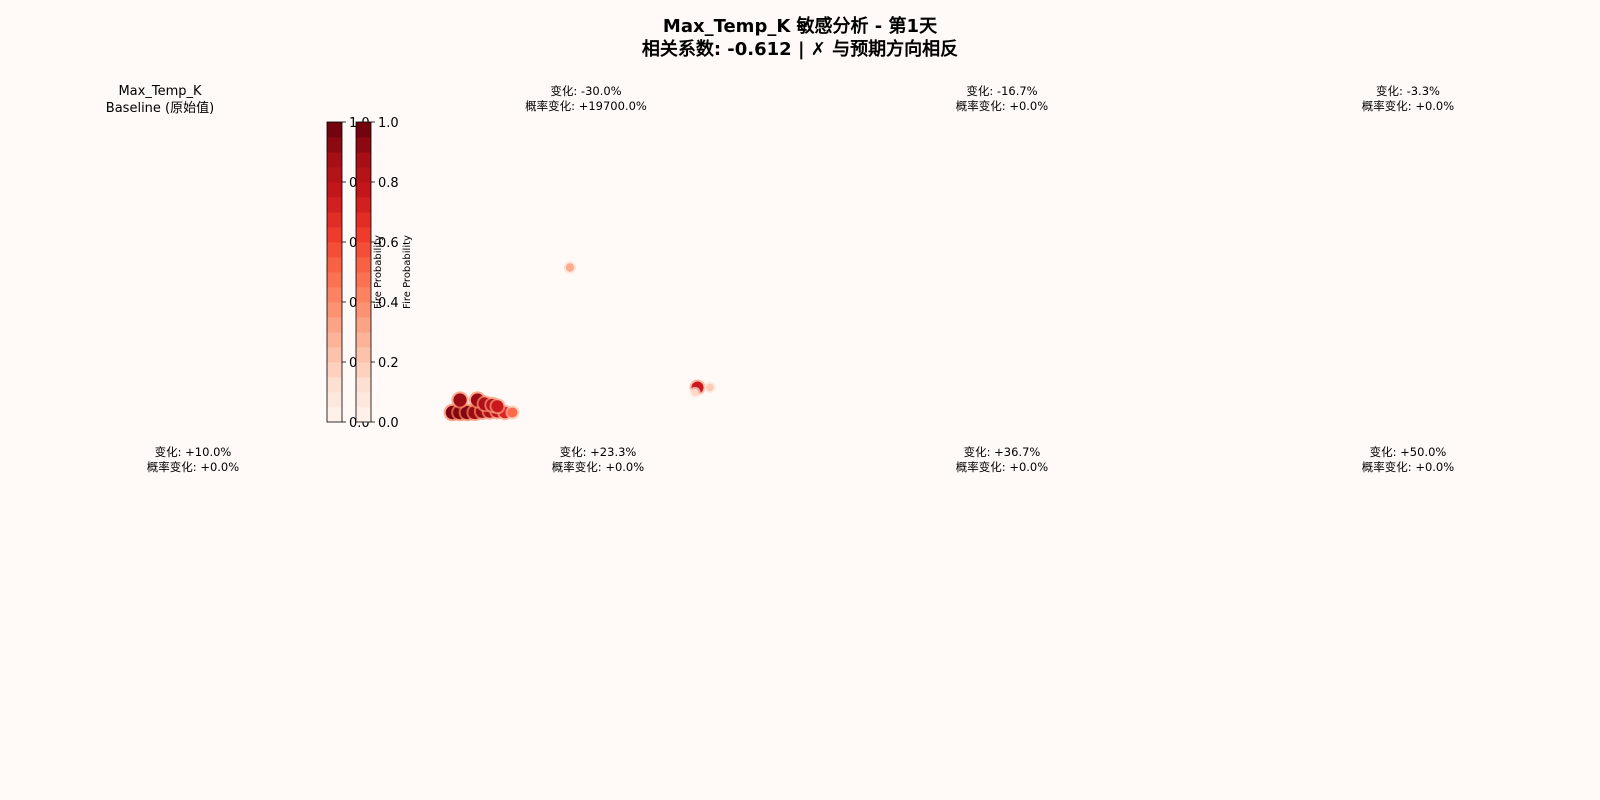  I want to click on panel-4-title-line1: 变化: -3.3%, so click(1408, 91).